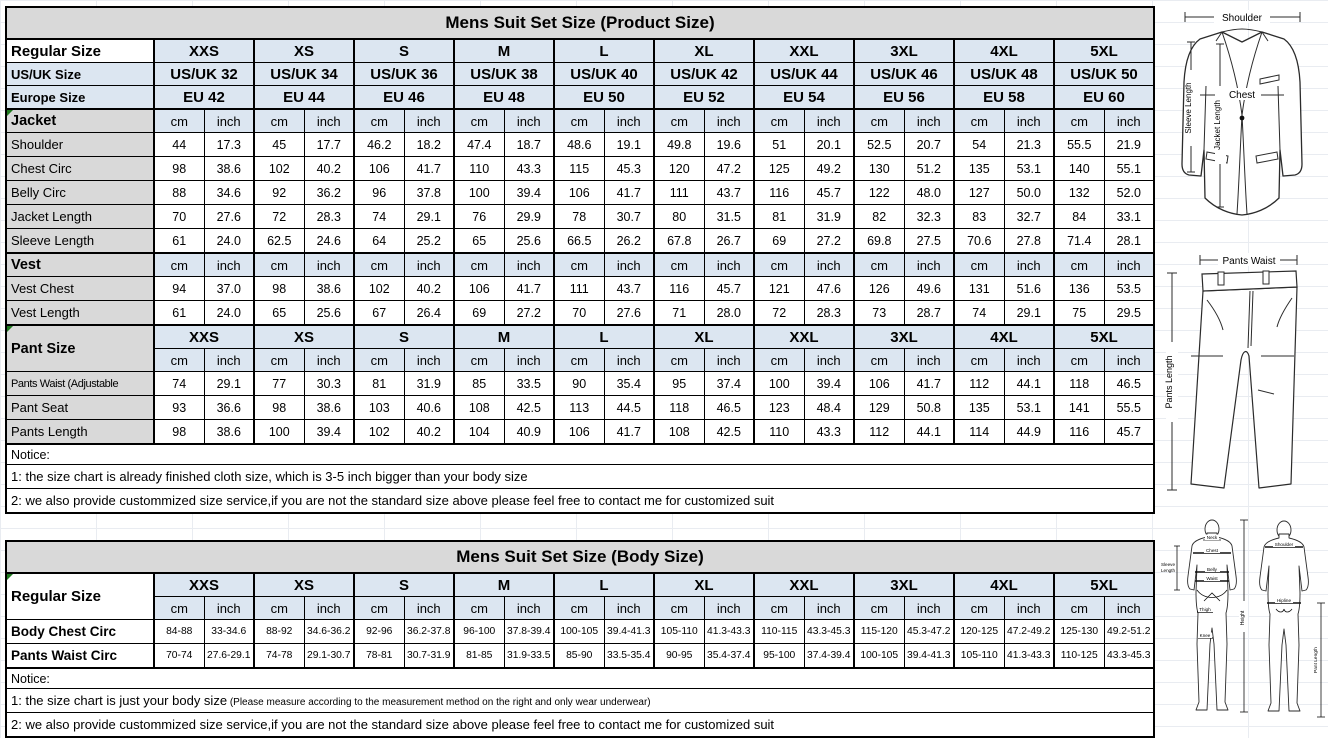 The image size is (1328, 738). Describe the element at coordinates (404, 584) in the screenshot. I see `size-header: S` at that location.